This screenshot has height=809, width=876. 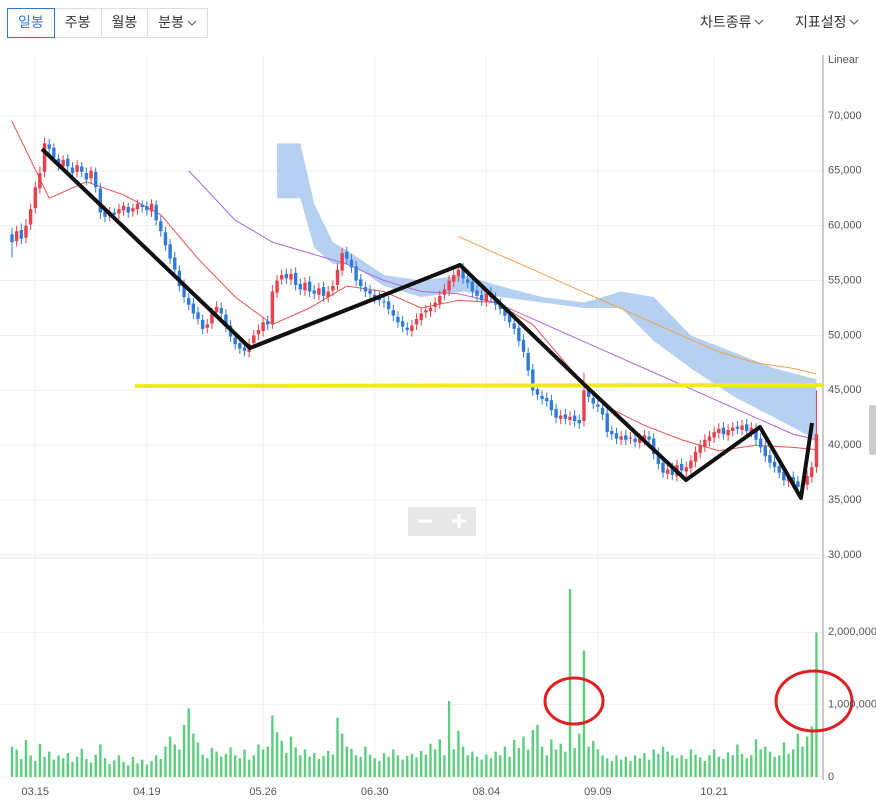 I want to click on y-tick-label: 45,000, so click(x=845, y=390).